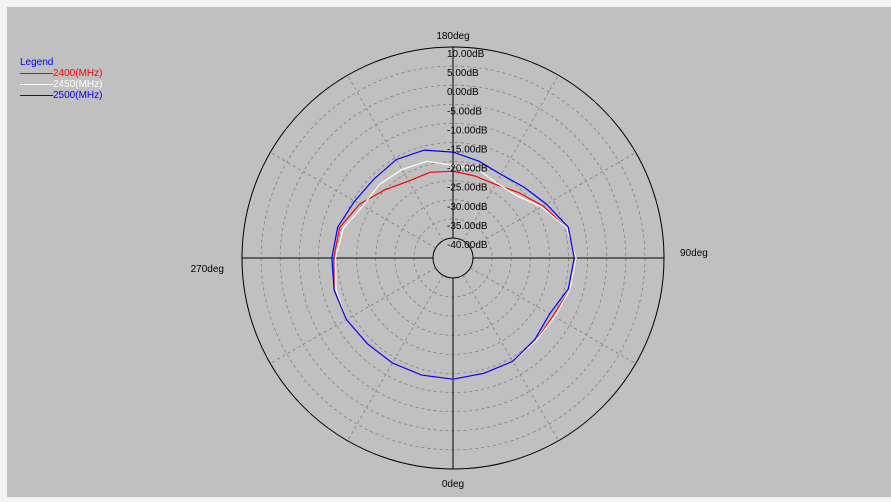 This screenshot has width=891, height=502. I want to click on radial-label: 10.00dB, so click(466, 54).